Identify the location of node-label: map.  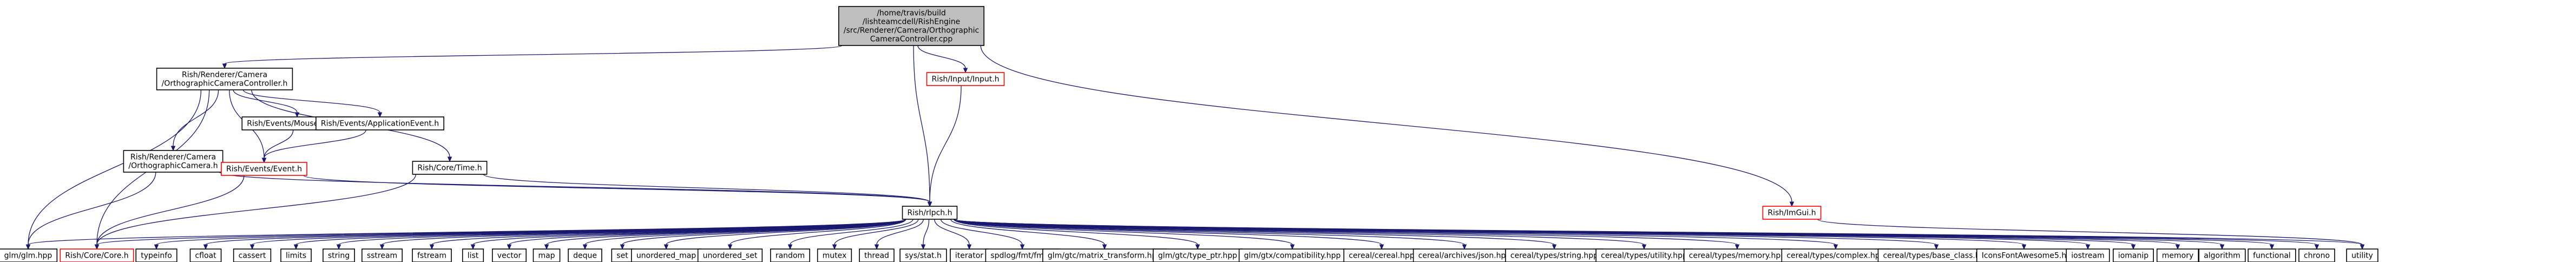
(546, 256).